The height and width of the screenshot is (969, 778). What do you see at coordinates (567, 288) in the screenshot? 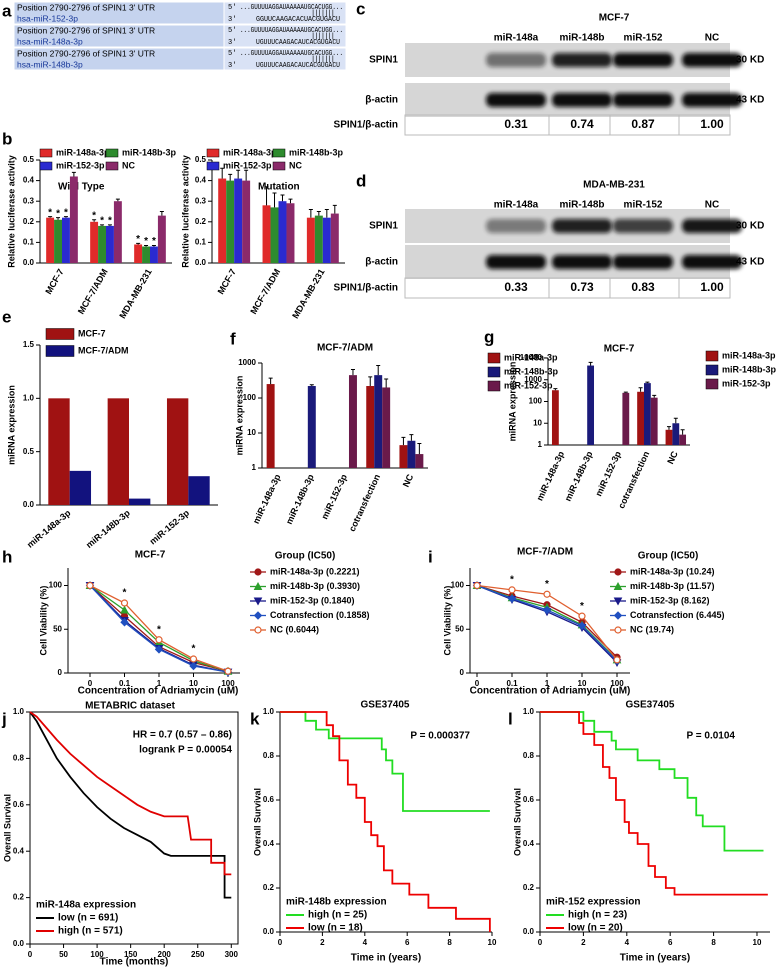
I see `ratio-box` at bounding box center [567, 288].